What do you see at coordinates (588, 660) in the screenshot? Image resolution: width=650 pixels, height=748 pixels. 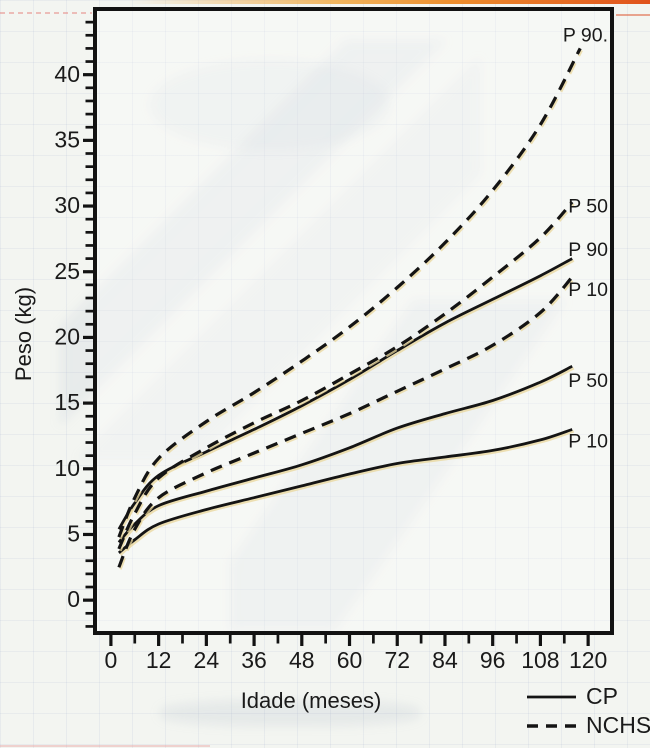 I see `x-tick-label-120: 120` at bounding box center [588, 660].